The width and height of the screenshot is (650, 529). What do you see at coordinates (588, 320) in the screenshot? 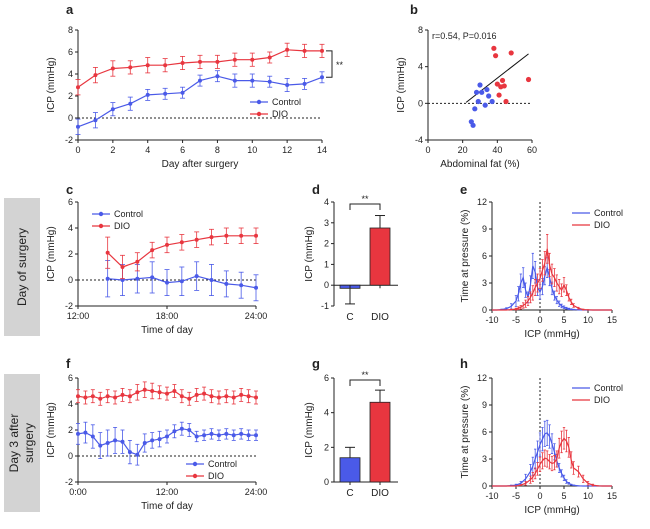
I see `panel-e-x-tick-label-4: 10` at bounding box center [588, 320].